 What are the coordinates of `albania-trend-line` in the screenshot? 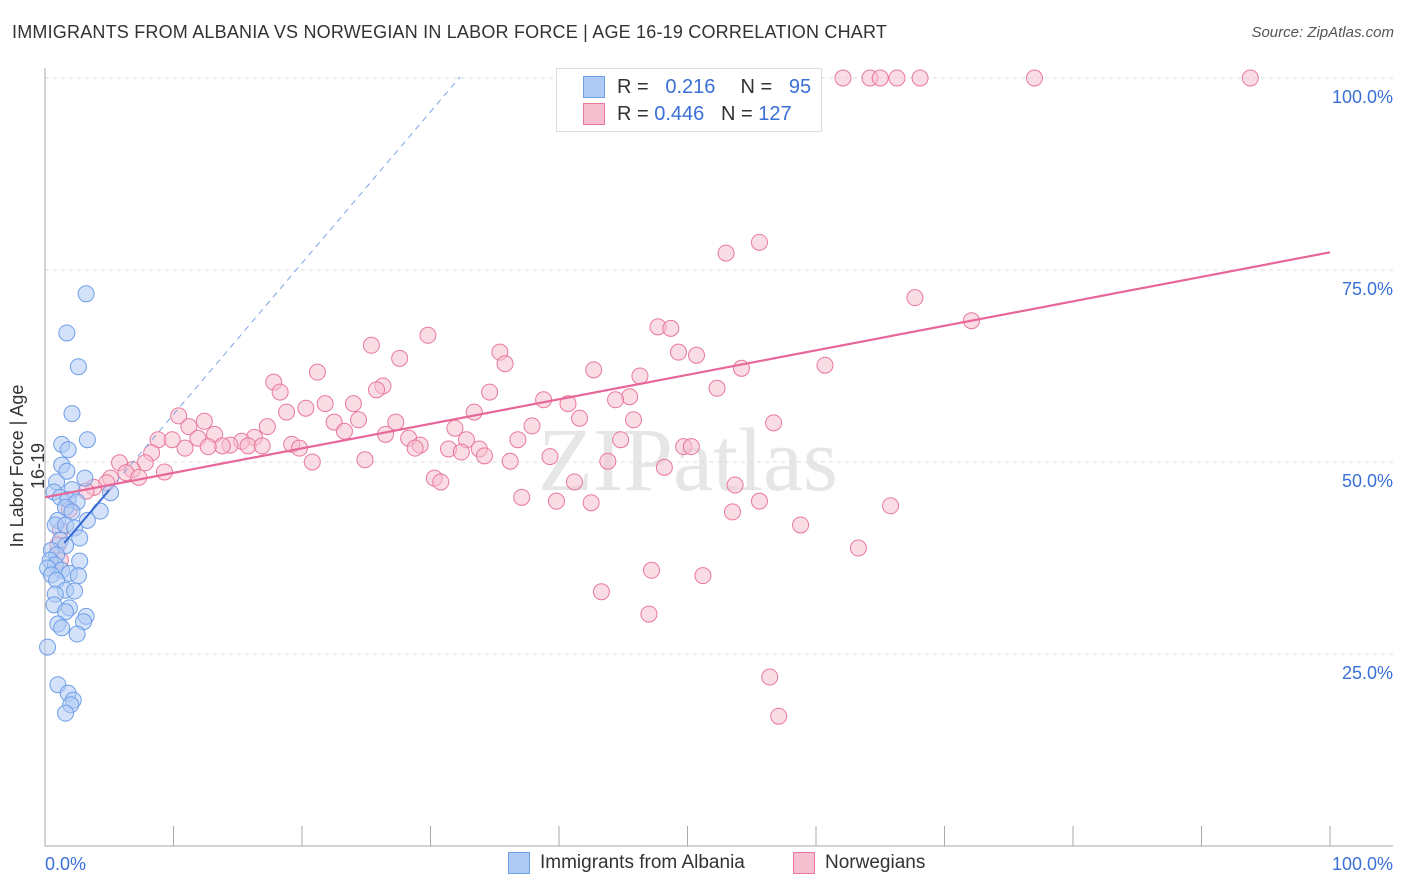 It's located at (87, 516).